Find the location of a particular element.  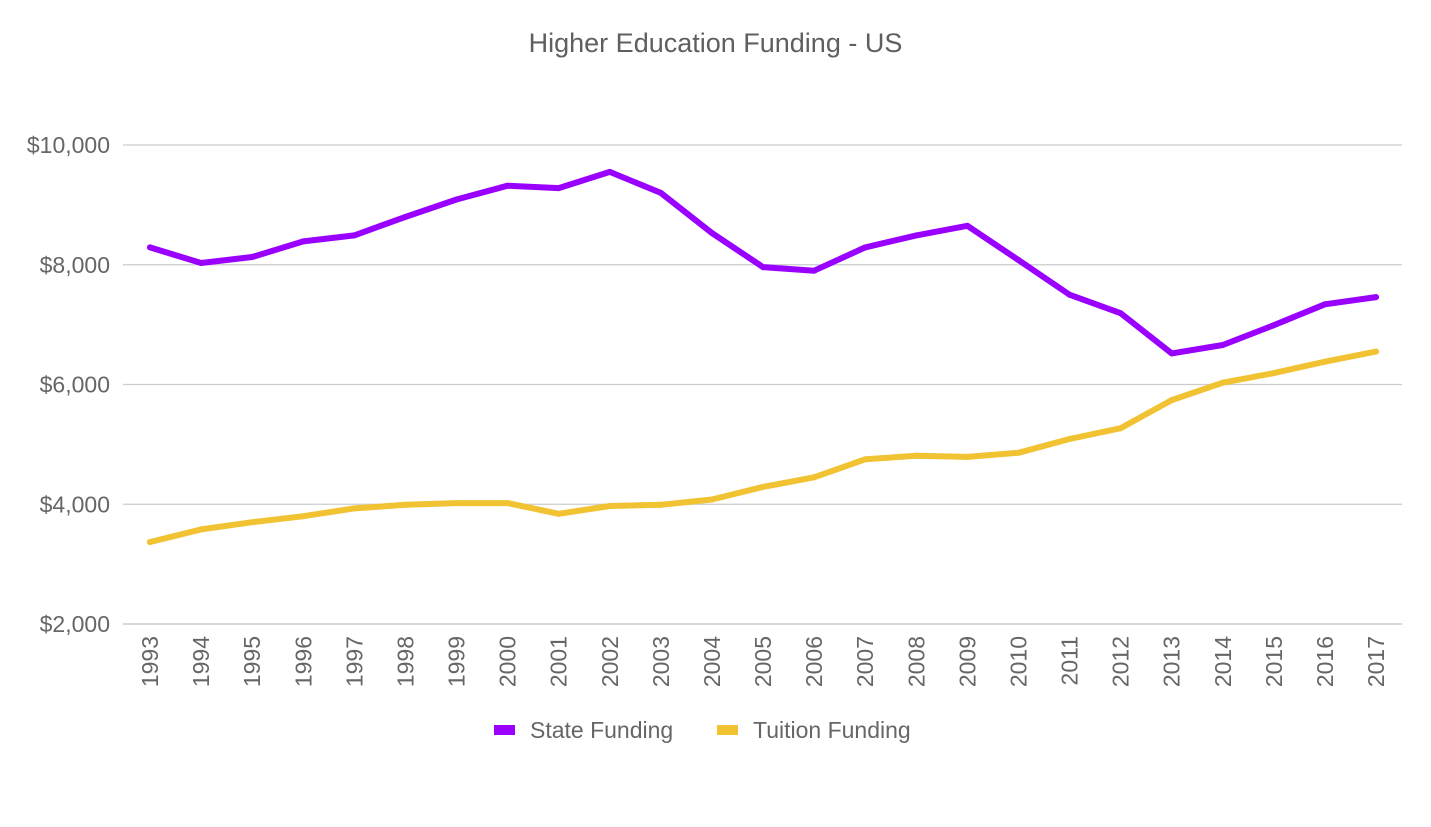

x-tick-label: 1996 is located at coordinates (303, 661).